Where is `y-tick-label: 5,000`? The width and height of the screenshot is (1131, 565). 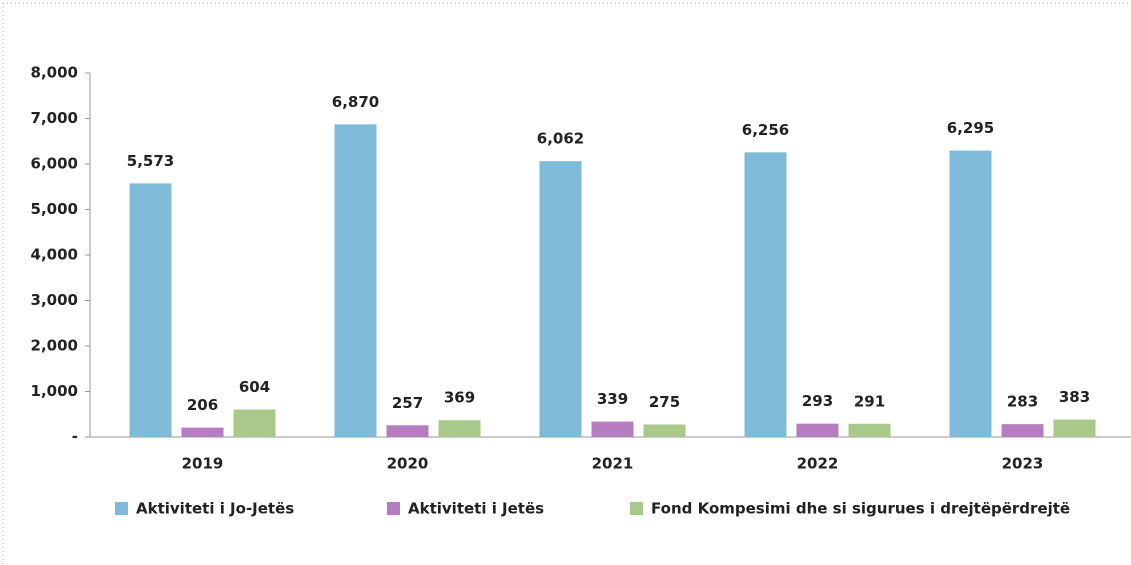 y-tick-label: 5,000 is located at coordinates (54, 209).